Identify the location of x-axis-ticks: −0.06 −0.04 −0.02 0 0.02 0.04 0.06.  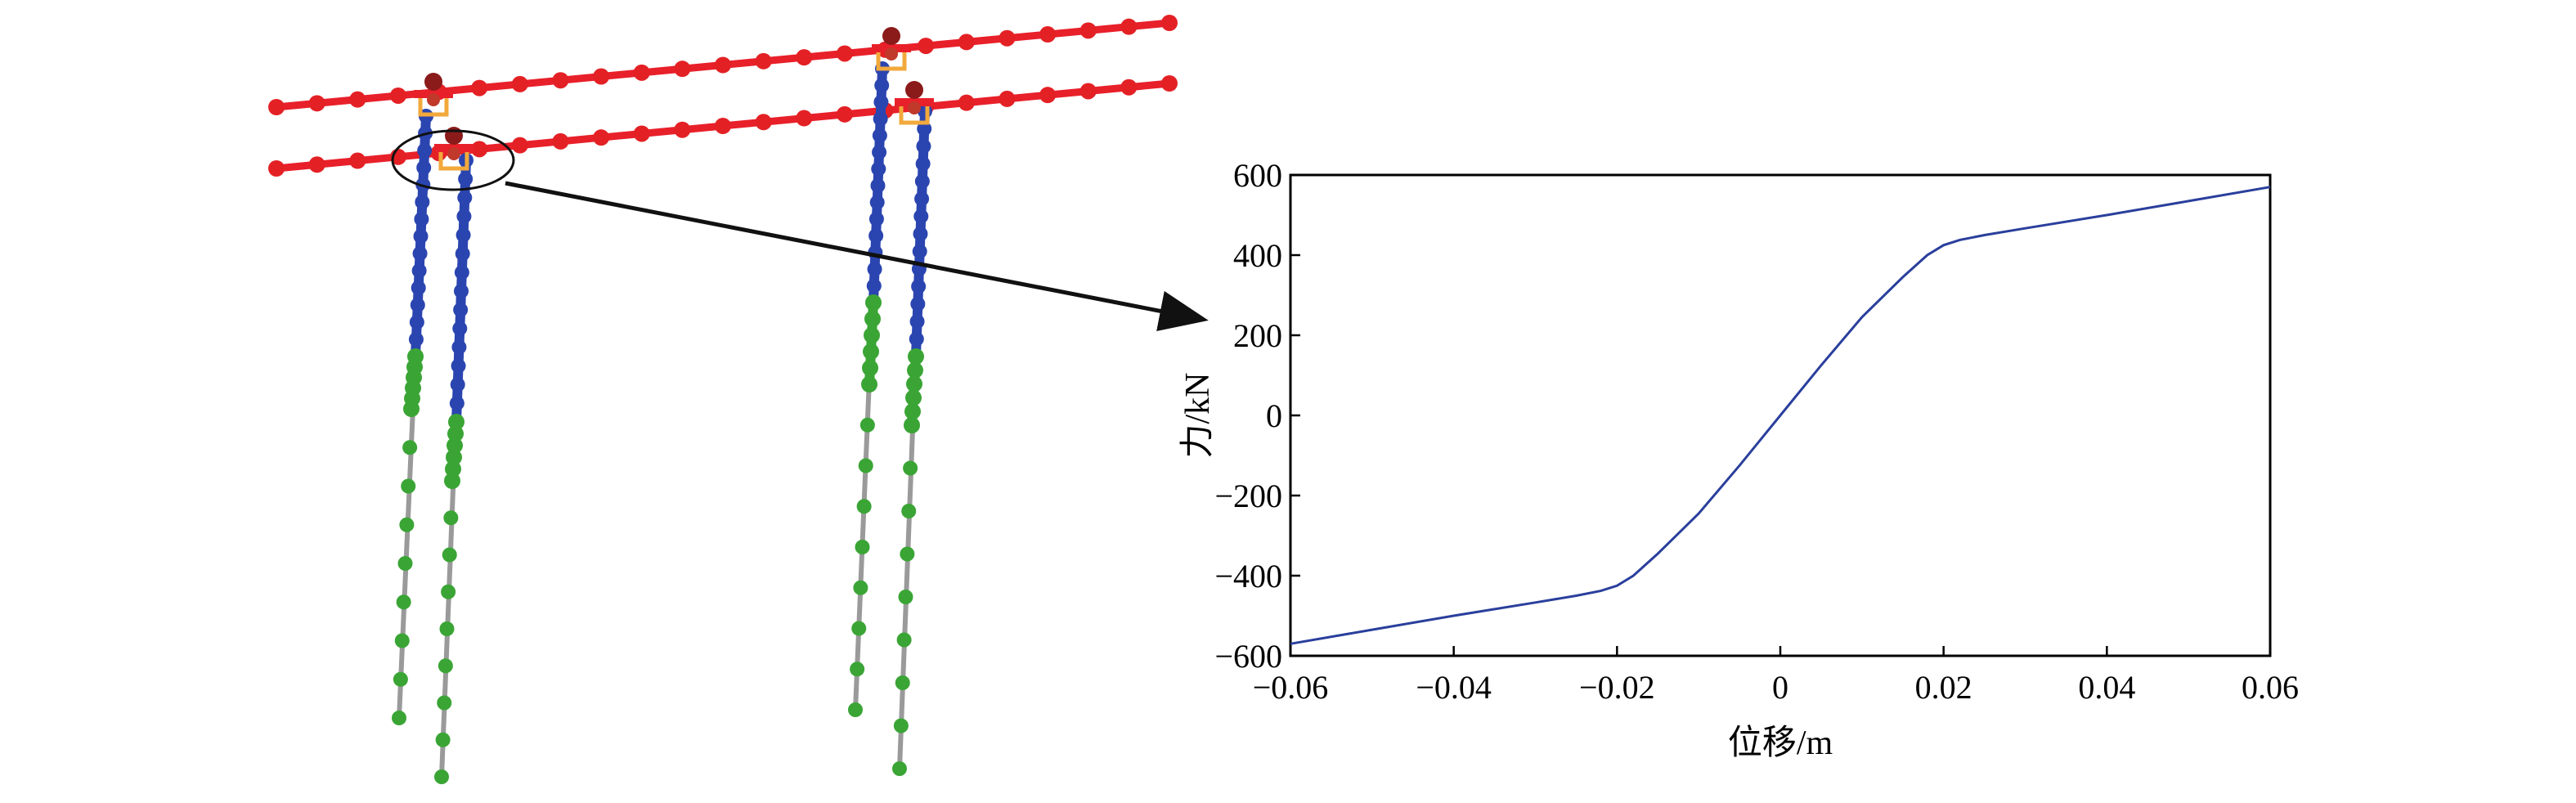
(1776, 676).